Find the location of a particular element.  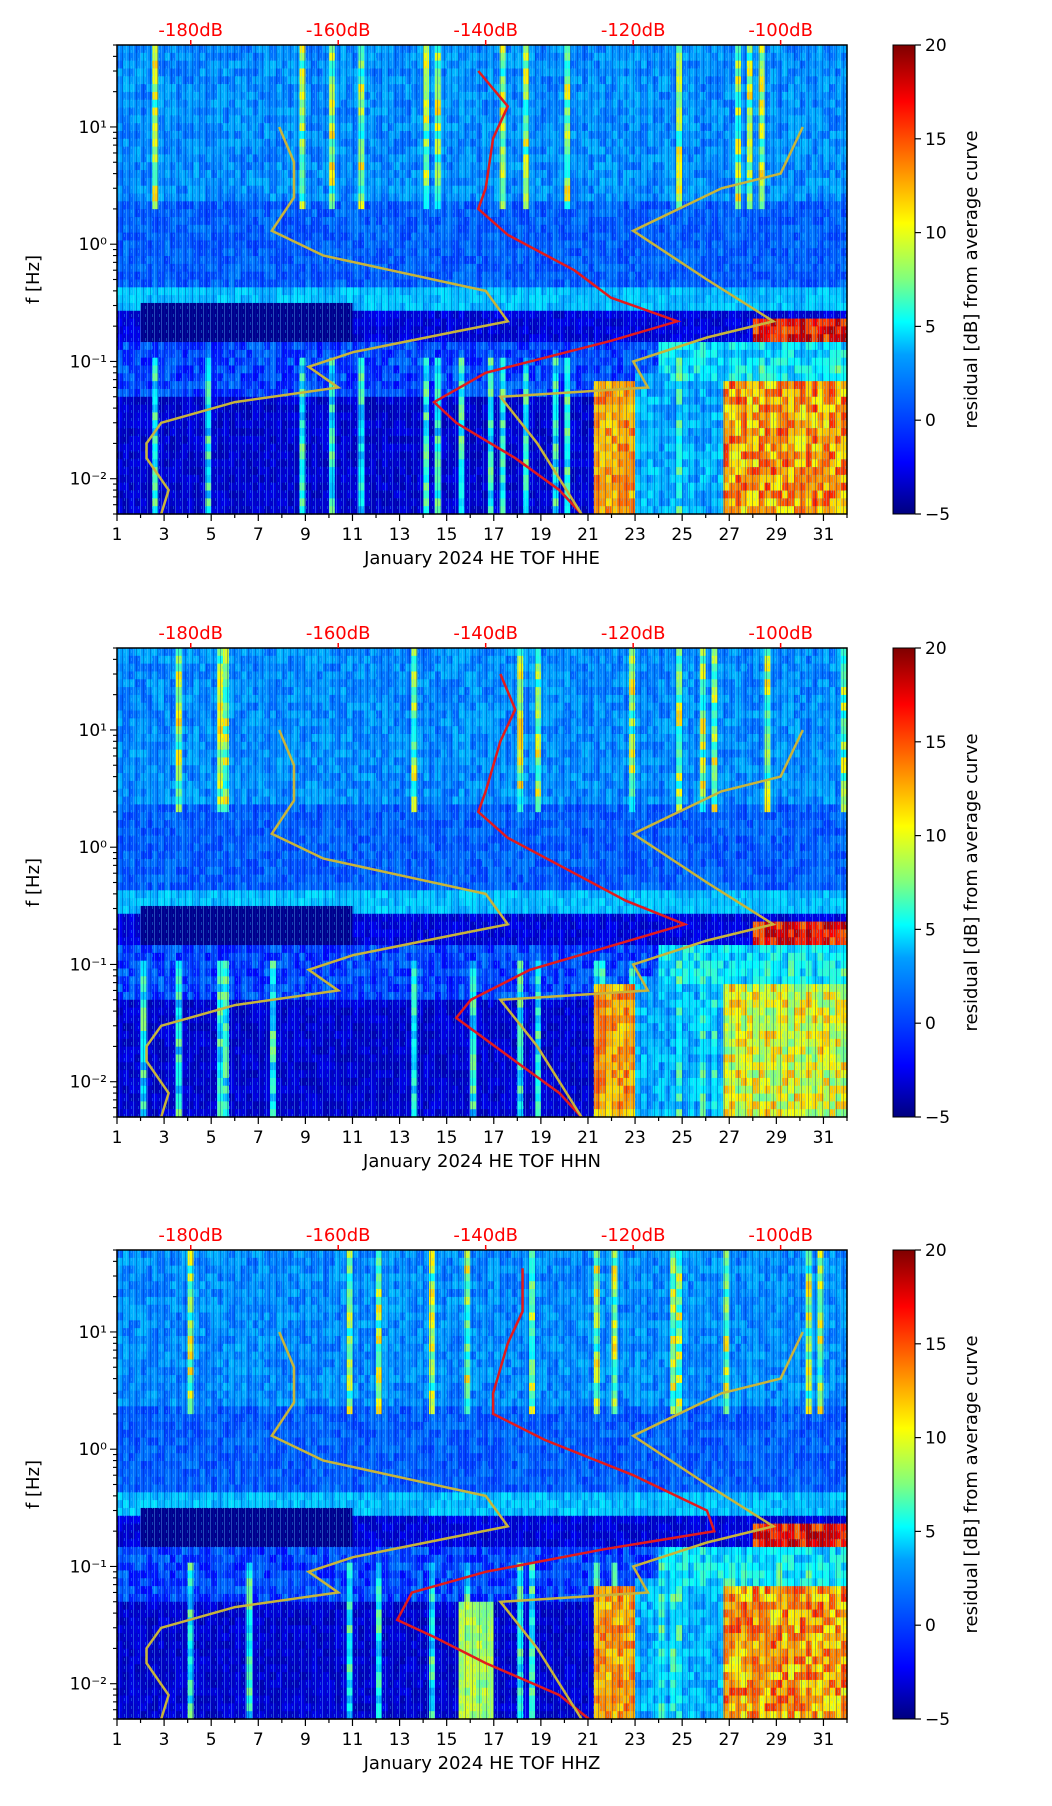

x-axis-label: January 2024 HE TOF HHN is located at coordinates (481, 1161).